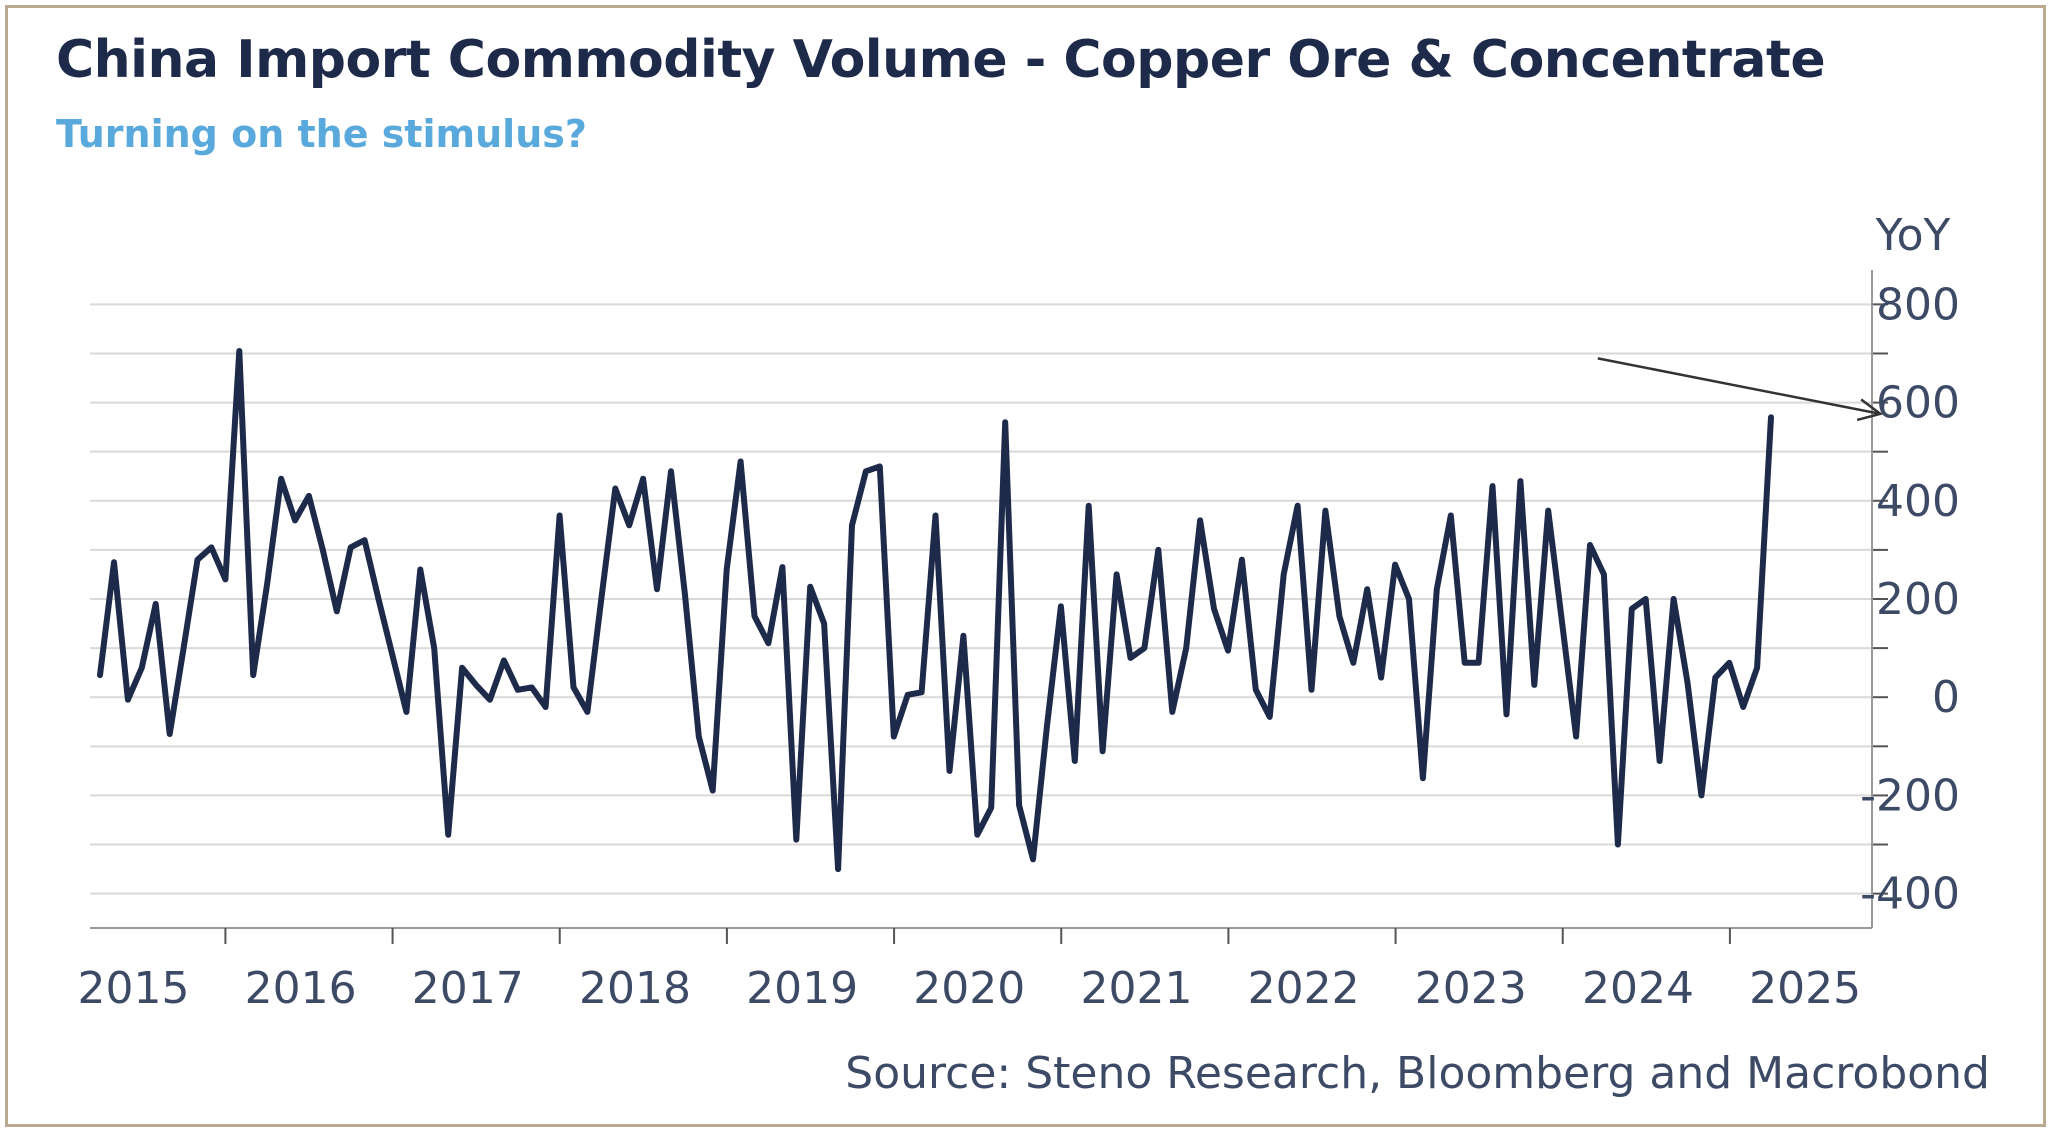  What do you see at coordinates (802, 988) in the screenshot?
I see `x-tick-label: 2019` at bounding box center [802, 988].